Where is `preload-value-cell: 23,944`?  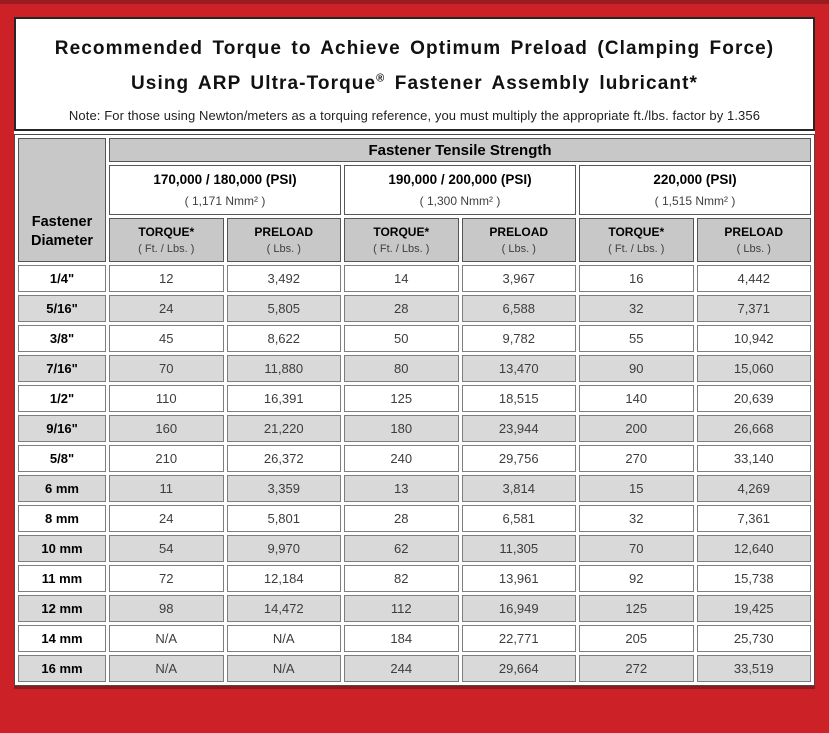
preload-value-cell: 23,944 is located at coordinates (518, 428).